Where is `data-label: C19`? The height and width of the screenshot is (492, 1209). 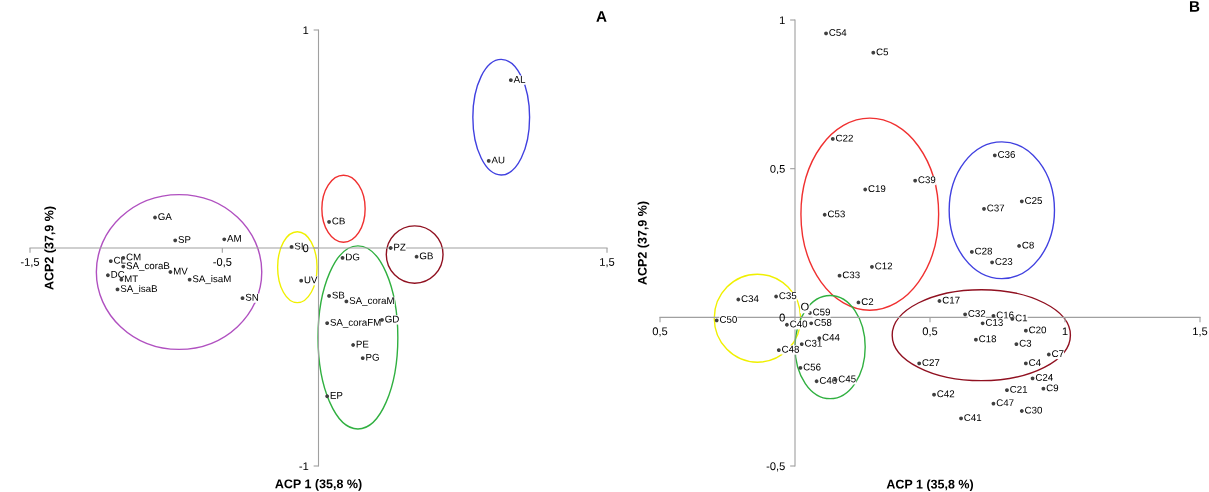
data-label: C19 is located at coordinates (877, 189).